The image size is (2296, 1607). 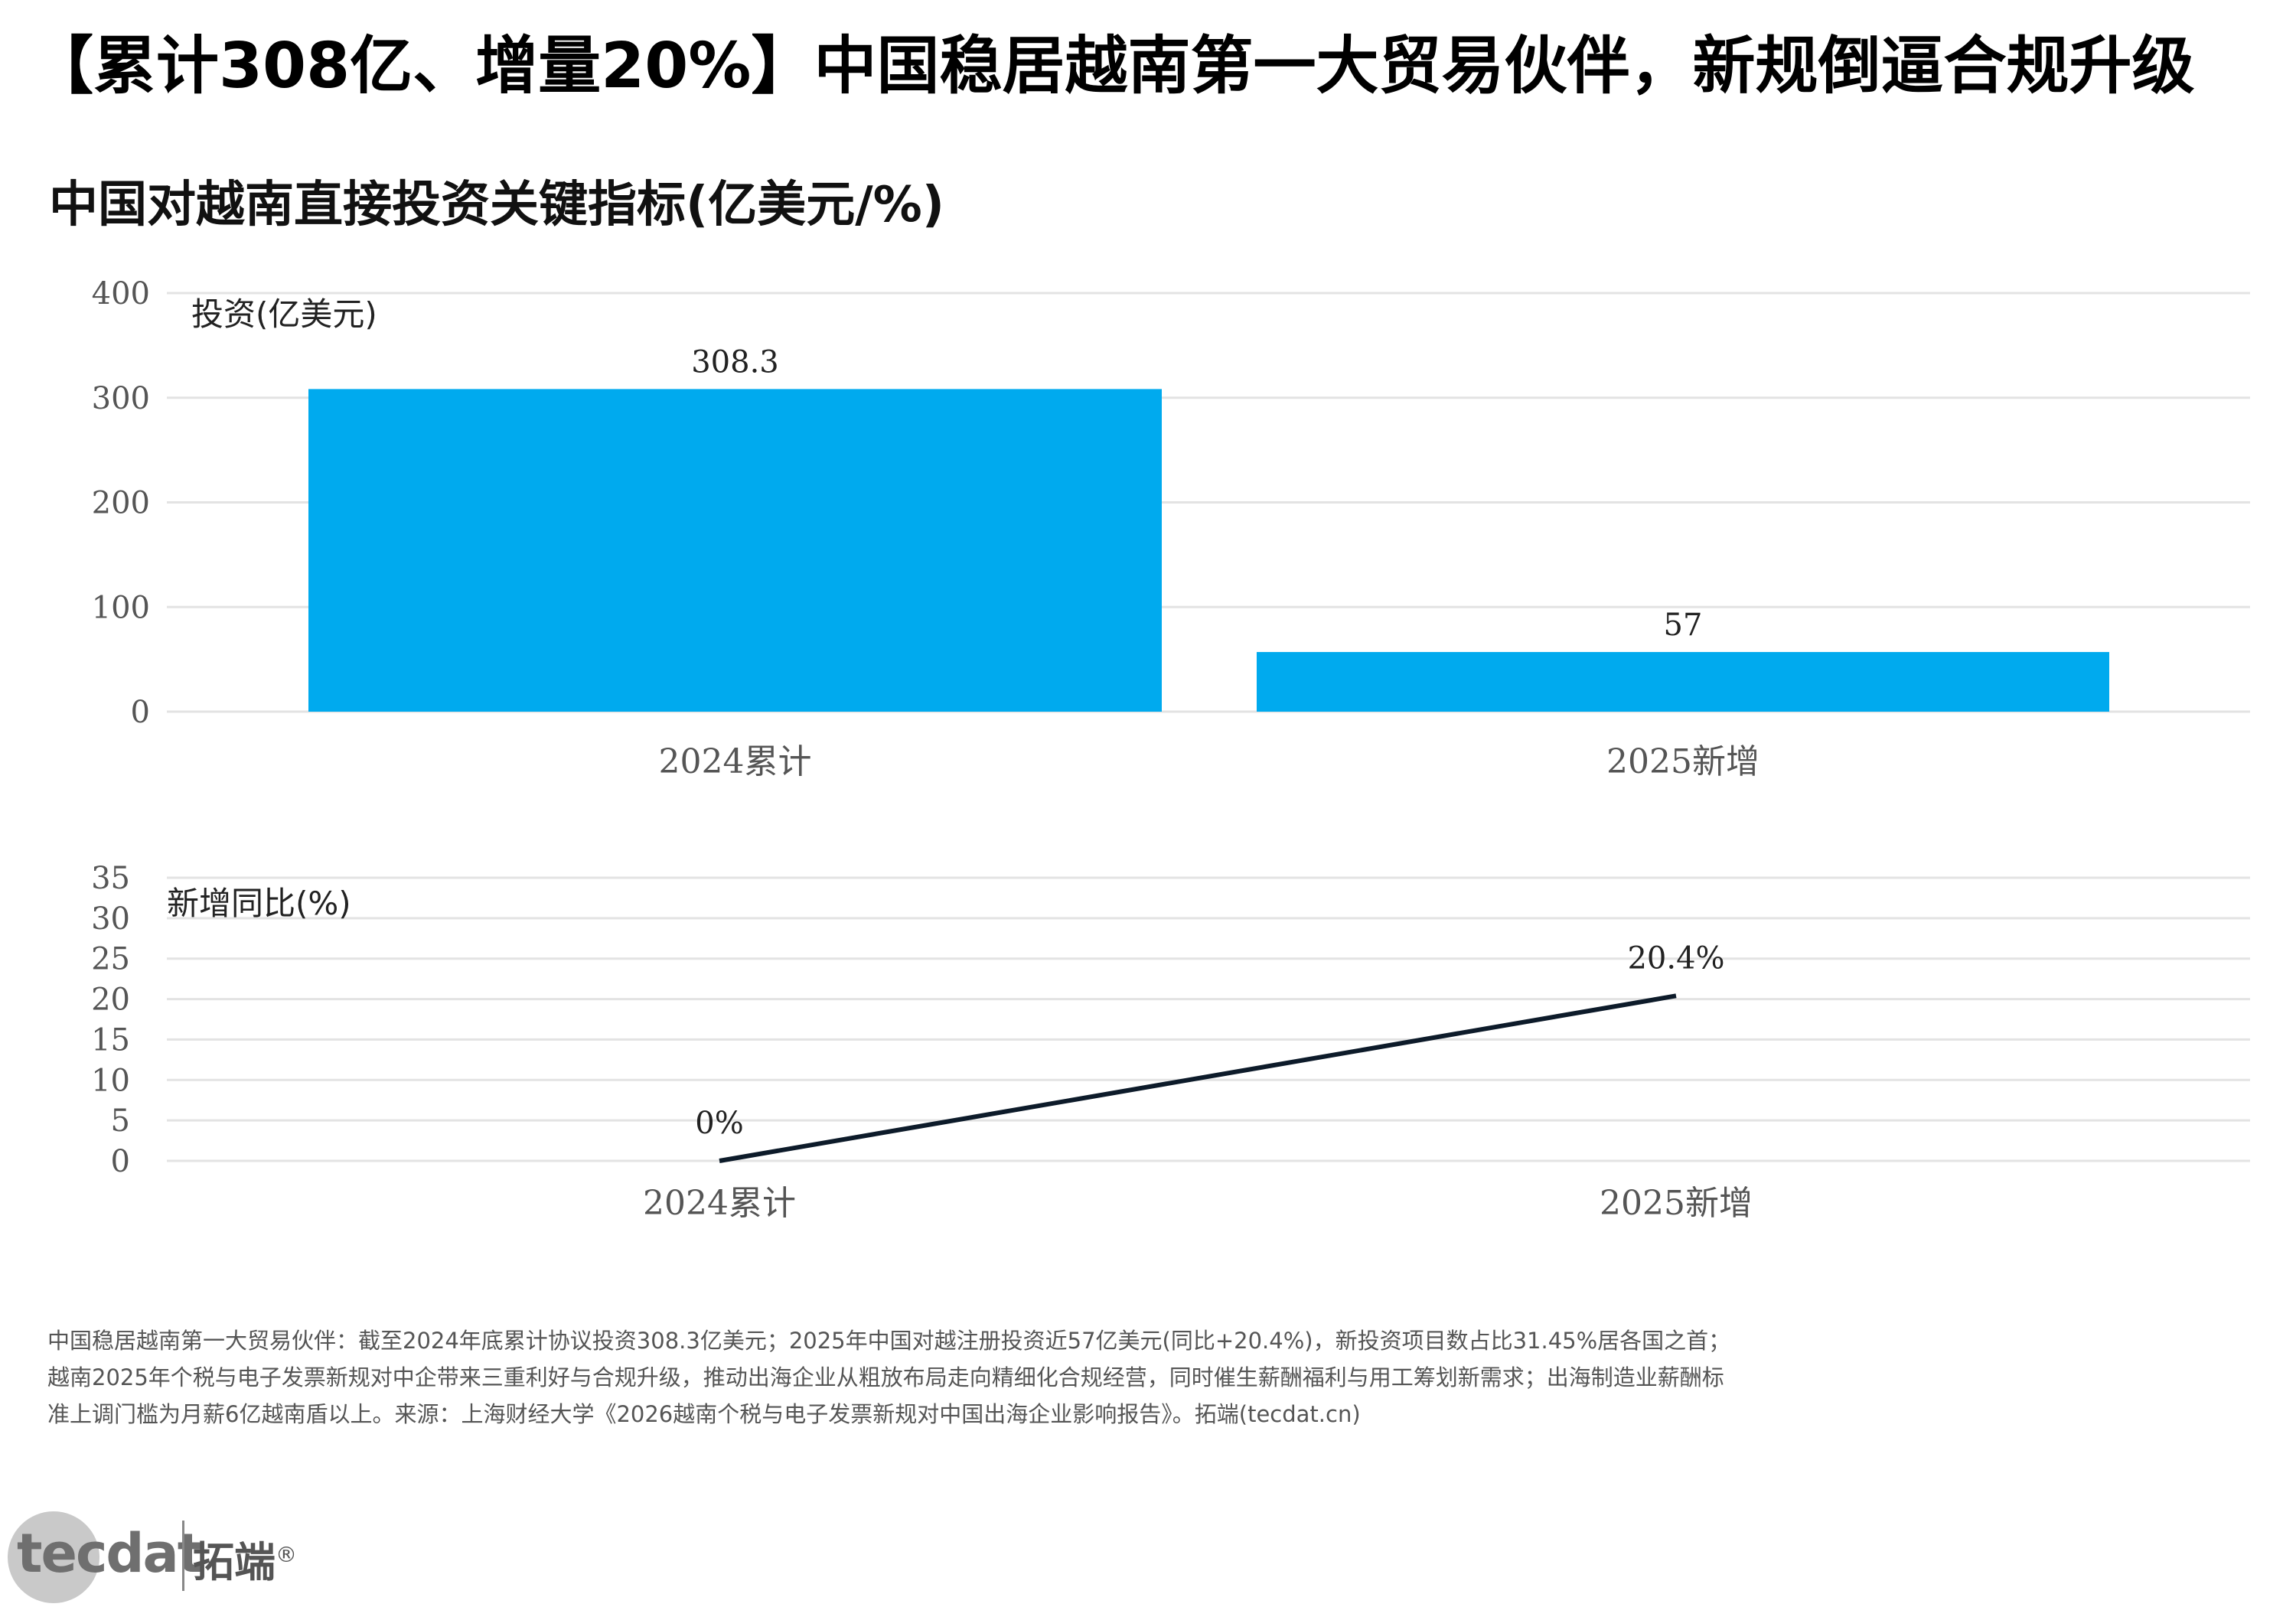 I want to click on registered-mark: ®, so click(x=286, y=1554).